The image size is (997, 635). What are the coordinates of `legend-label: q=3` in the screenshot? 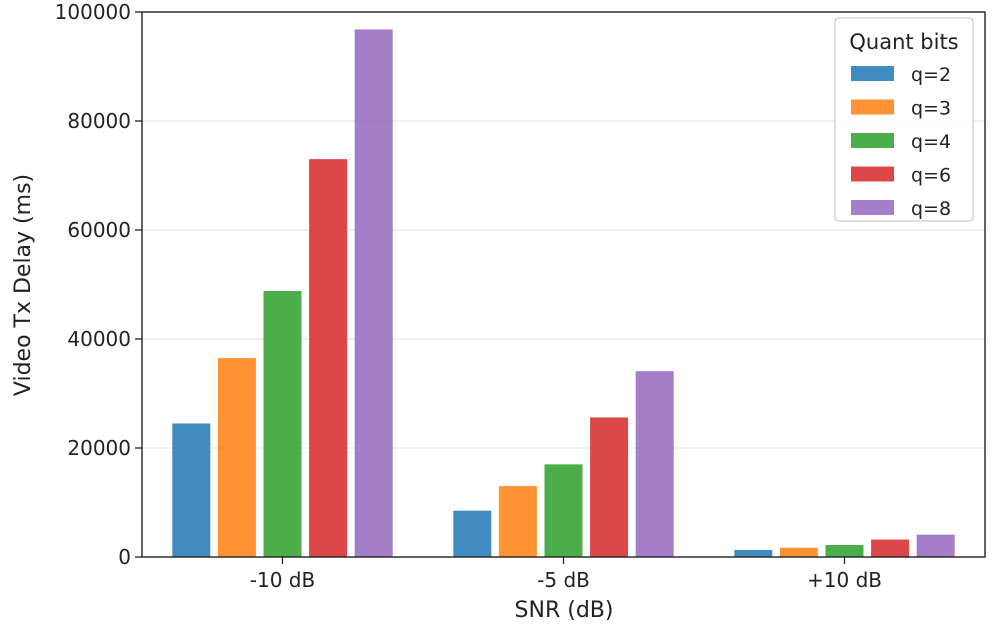 It's located at (931, 109).